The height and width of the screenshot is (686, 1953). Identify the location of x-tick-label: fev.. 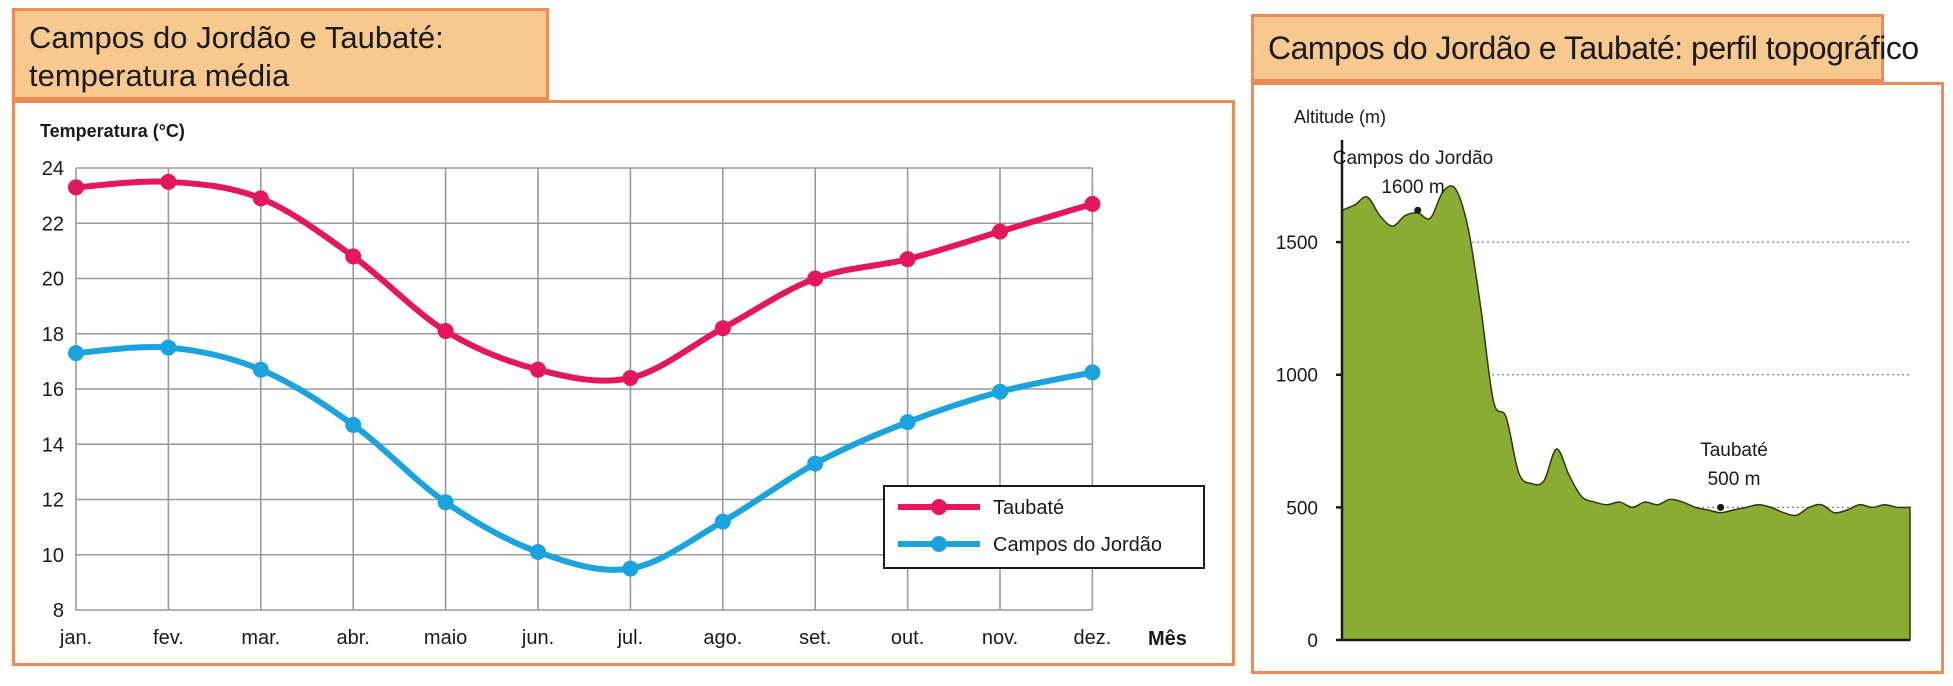
(168, 638).